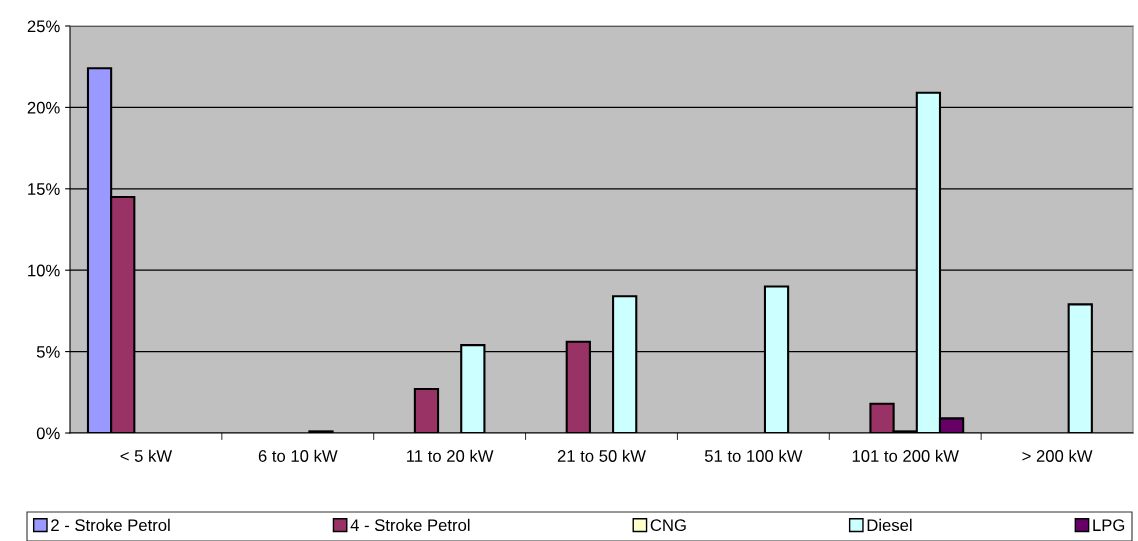 This screenshot has height=541, width=1138. What do you see at coordinates (668, 525) in the screenshot?
I see `legend-label: CNG` at bounding box center [668, 525].